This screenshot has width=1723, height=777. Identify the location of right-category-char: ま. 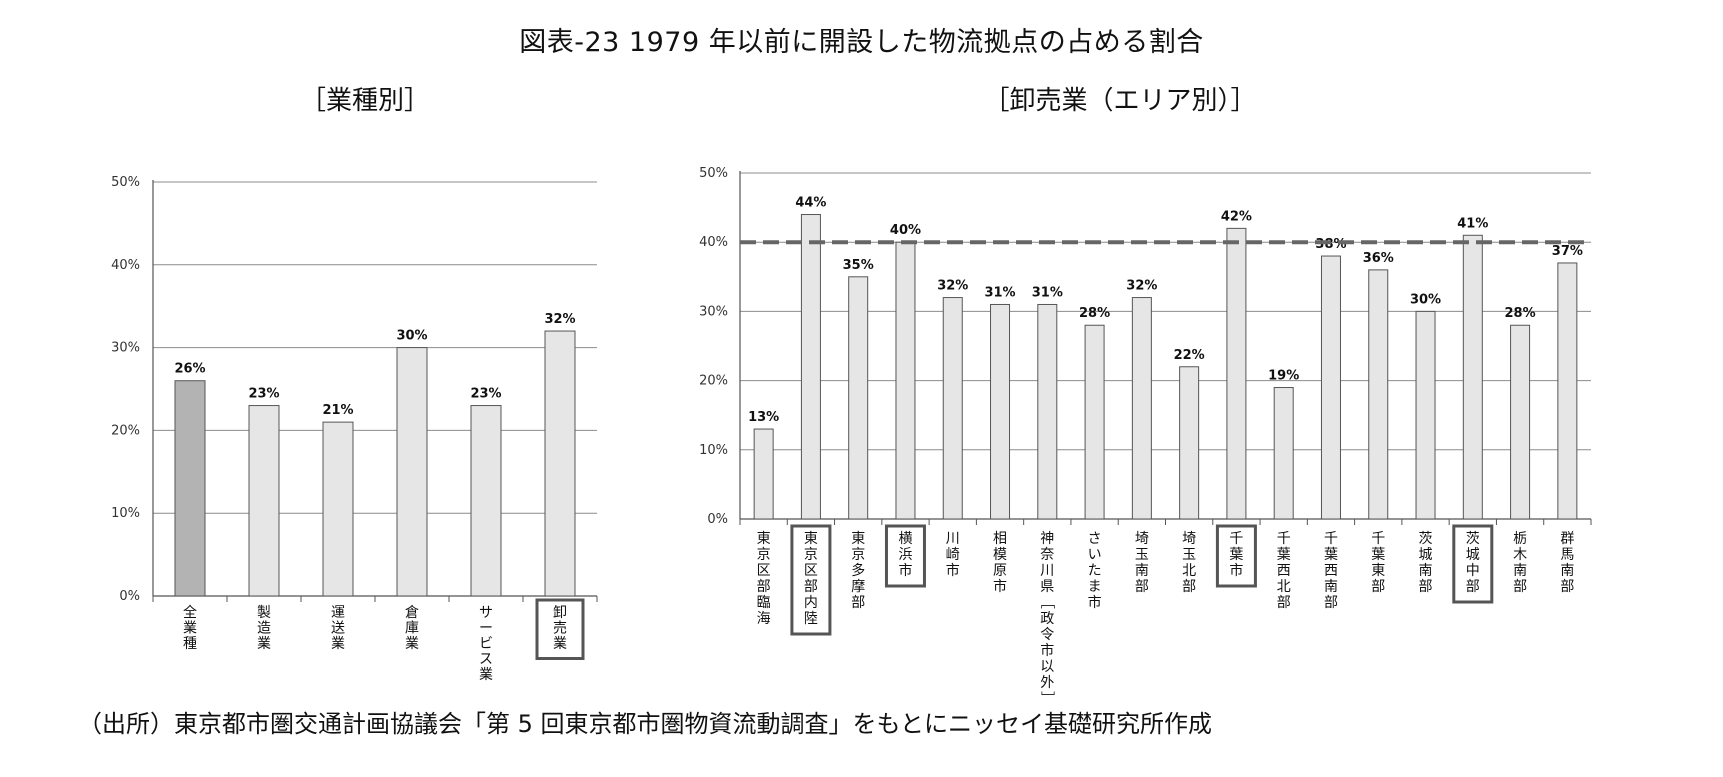
(1095, 587).